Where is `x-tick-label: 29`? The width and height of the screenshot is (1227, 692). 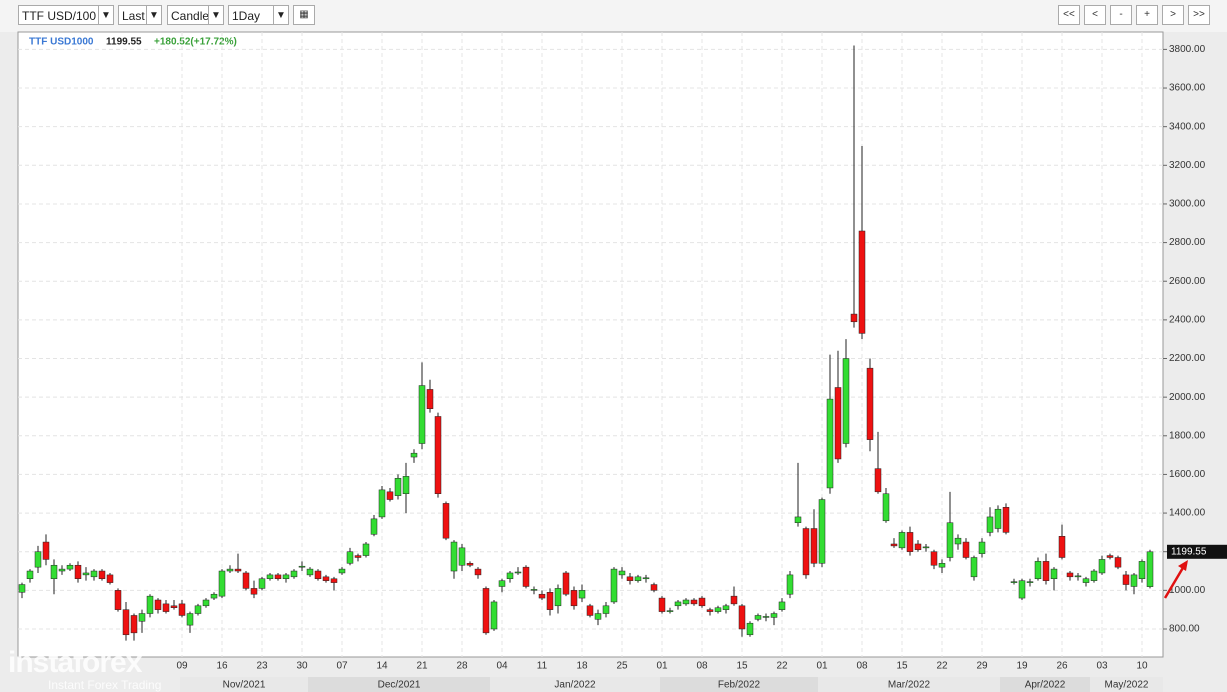 x-tick-label: 29 is located at coordinates (982, 666).